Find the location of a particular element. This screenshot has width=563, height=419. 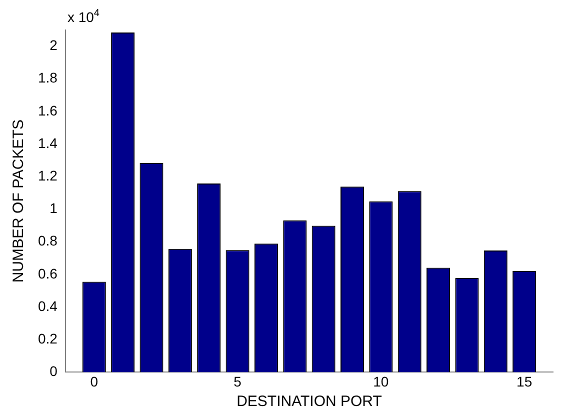

y-tick-label: 1 is located at coordinates (54, 208).